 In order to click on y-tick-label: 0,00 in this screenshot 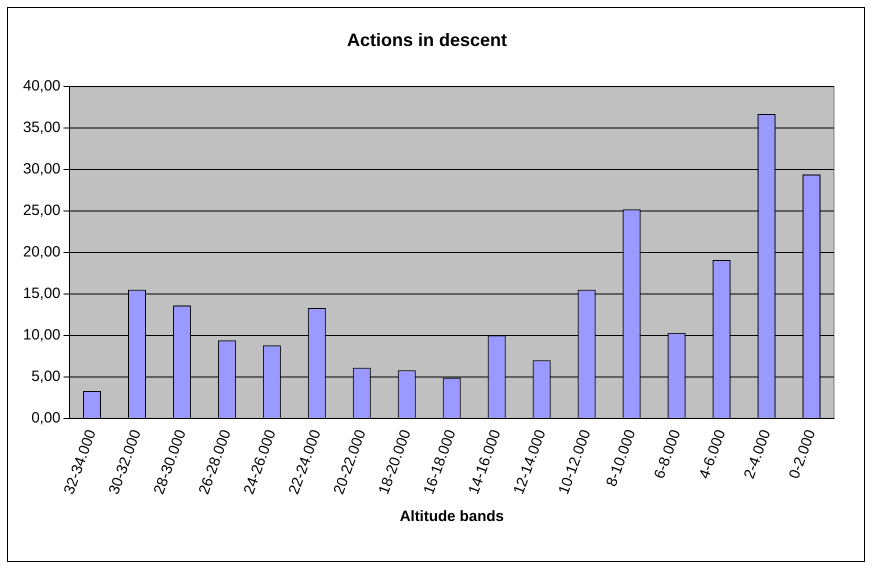, I will do `click(46, 418)`.